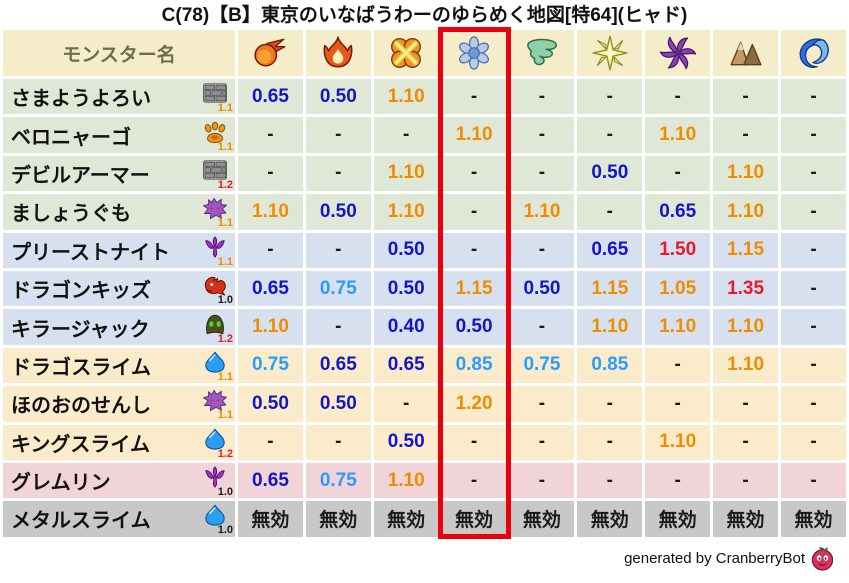  Describe the element at coordinates (610, 53) in the screenshot. I see `starburst-icon` at that location.